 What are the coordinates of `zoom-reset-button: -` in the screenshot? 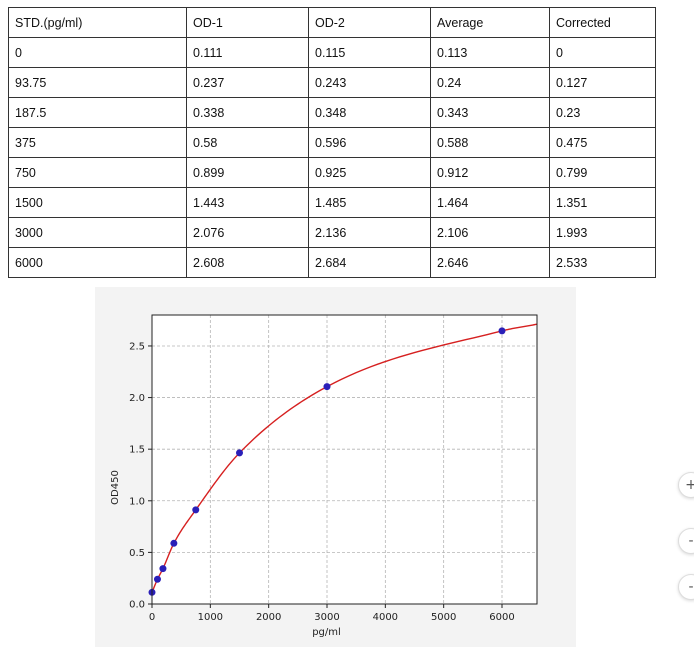 It's located at (686, 587).